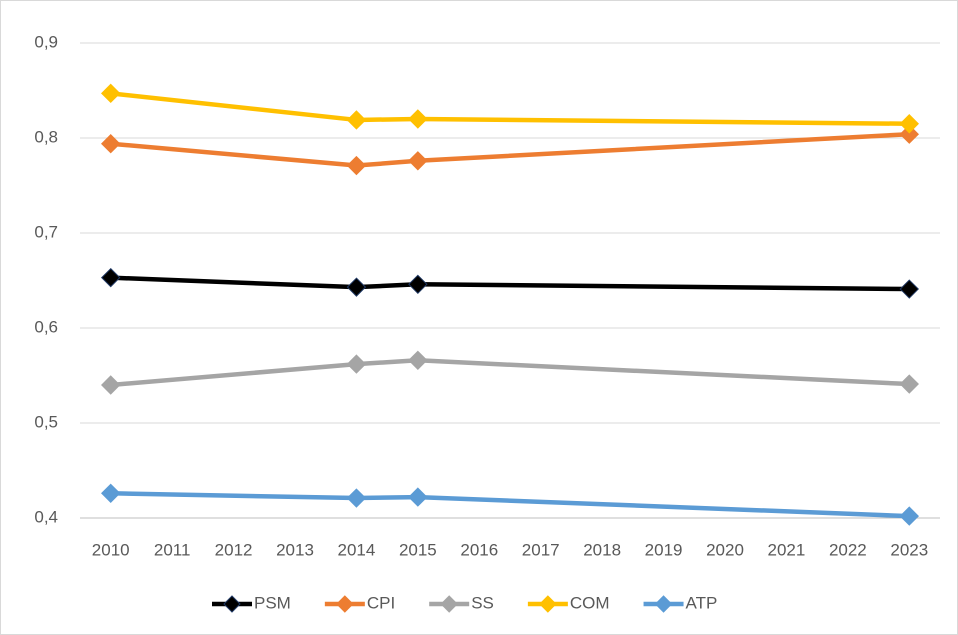 This screenshot has width=958, height=635. Describe the element at coordinates (46, 41) in the screenshot. I see `y-tick-label: 0,9` at that location.